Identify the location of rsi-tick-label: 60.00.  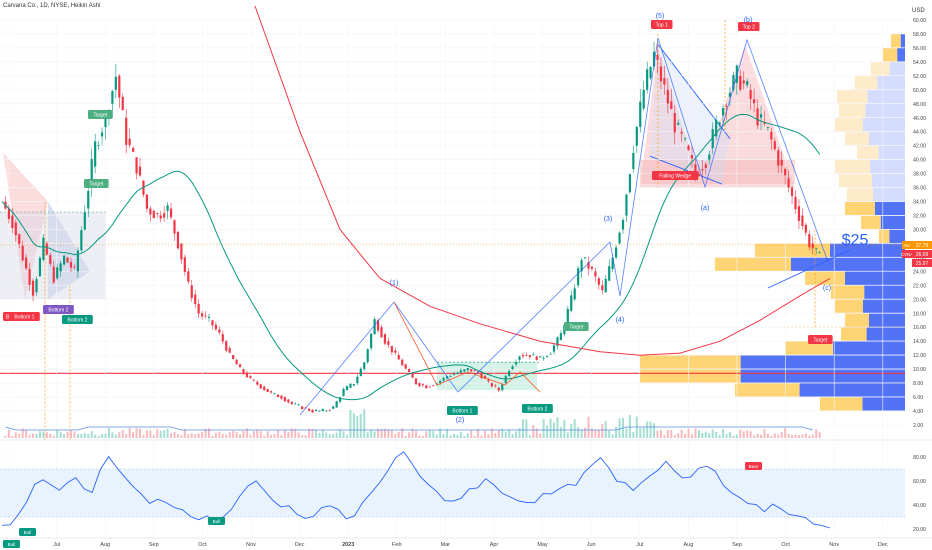
(919, 482).